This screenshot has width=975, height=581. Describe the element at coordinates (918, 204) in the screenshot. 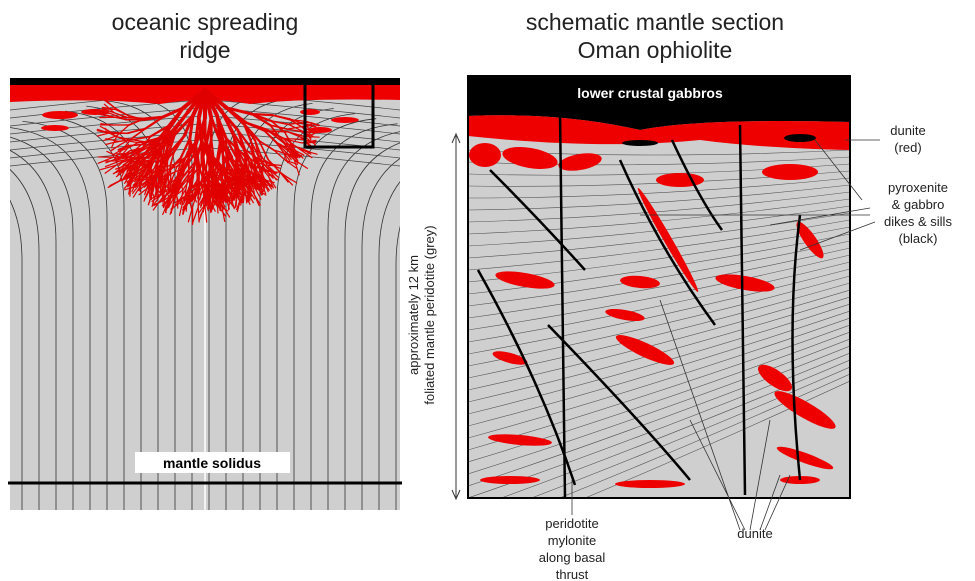

I see `dikes-label: & gabbro` at that location.